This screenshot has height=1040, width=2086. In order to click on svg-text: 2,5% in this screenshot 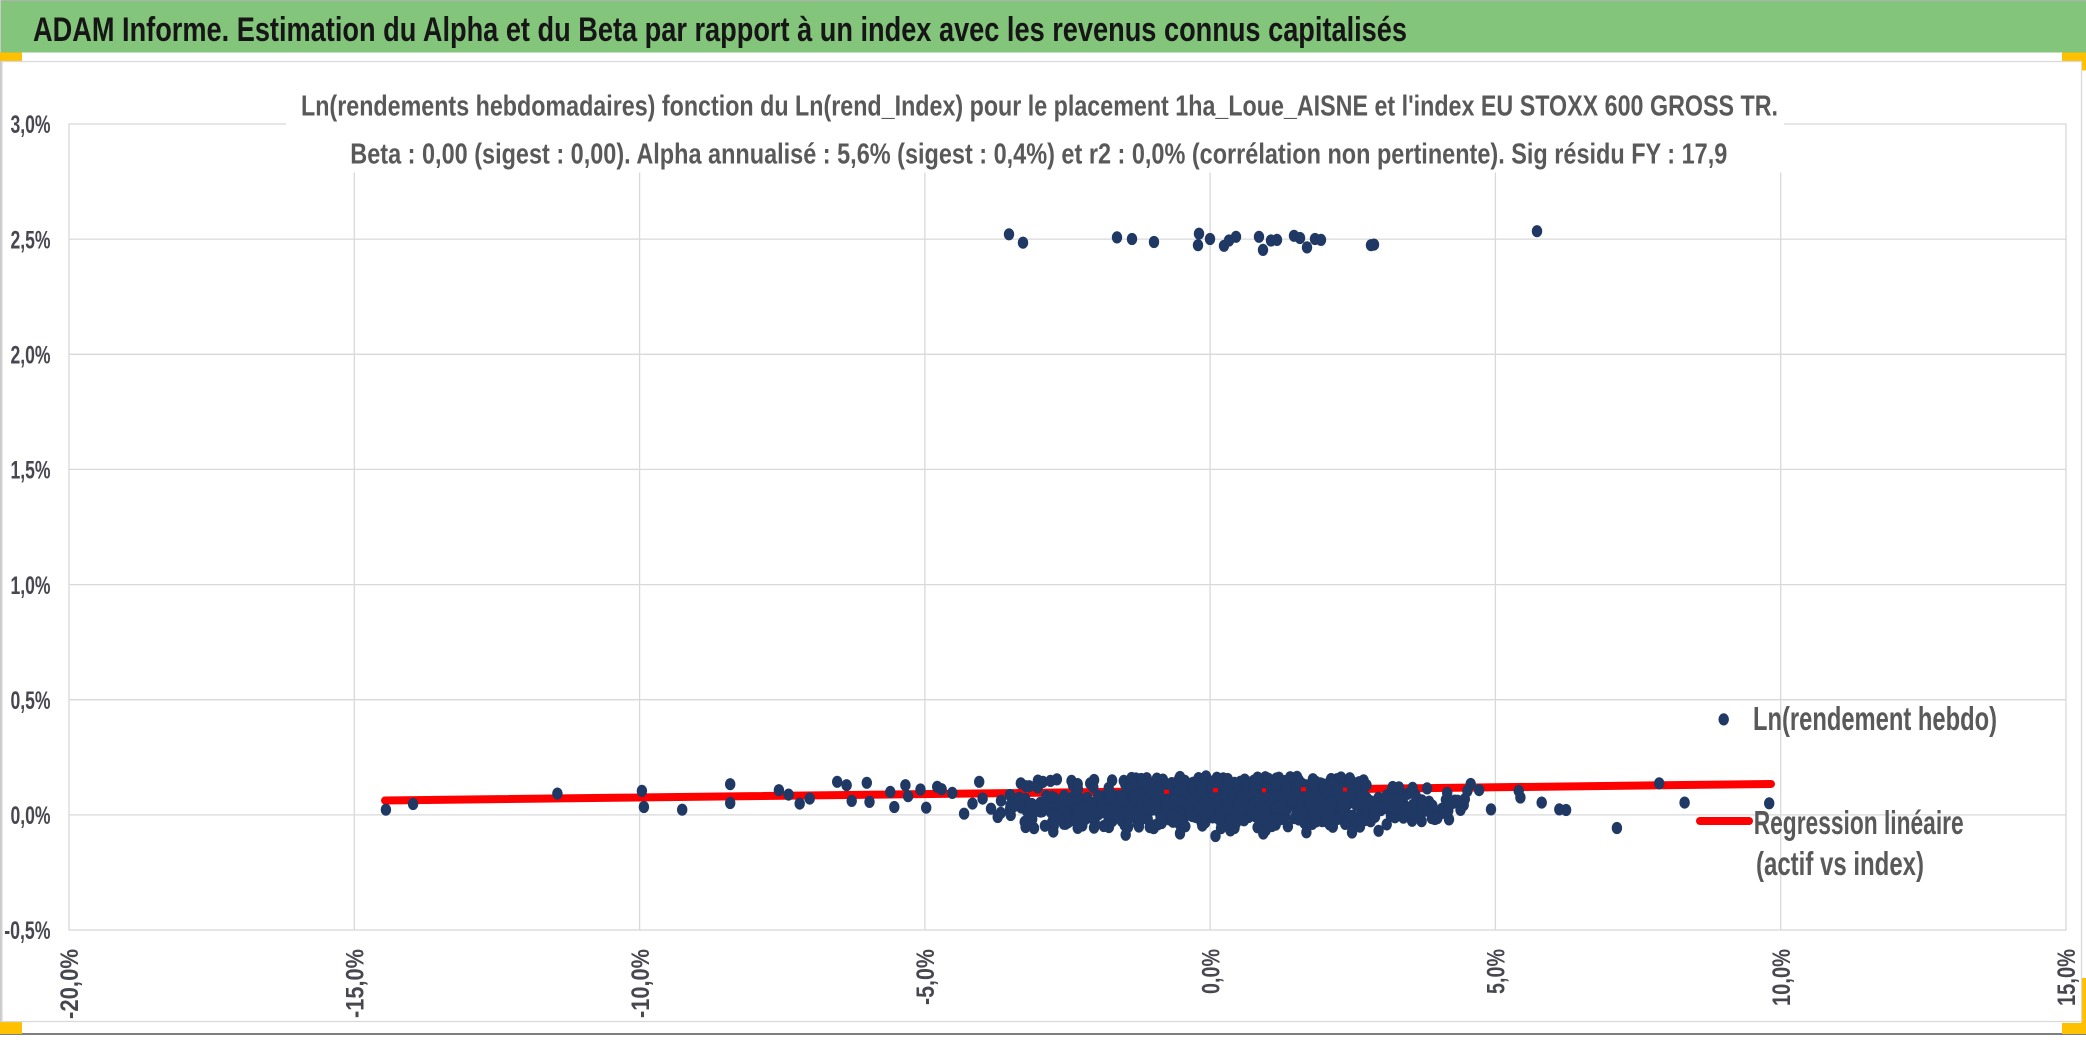, I will do `click(31, 240)`.